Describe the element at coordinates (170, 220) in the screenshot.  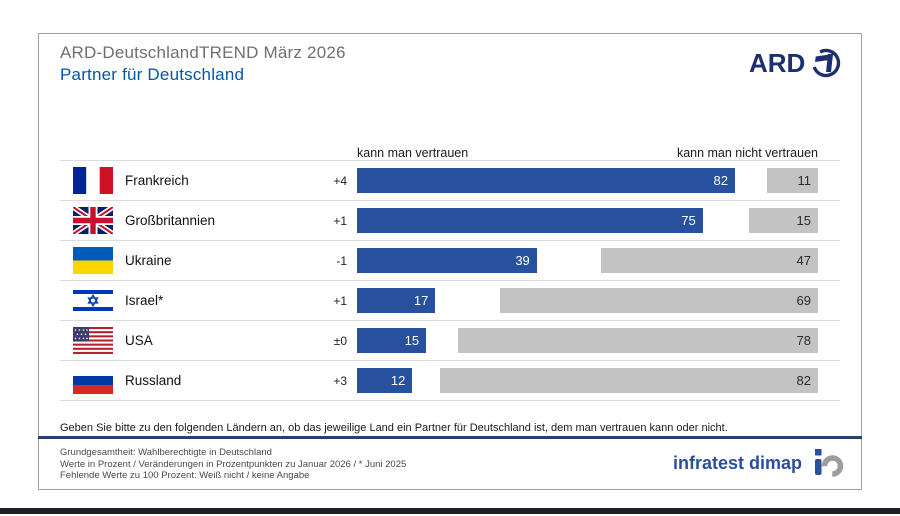
I see `country-label: Großbritannien` at that location.